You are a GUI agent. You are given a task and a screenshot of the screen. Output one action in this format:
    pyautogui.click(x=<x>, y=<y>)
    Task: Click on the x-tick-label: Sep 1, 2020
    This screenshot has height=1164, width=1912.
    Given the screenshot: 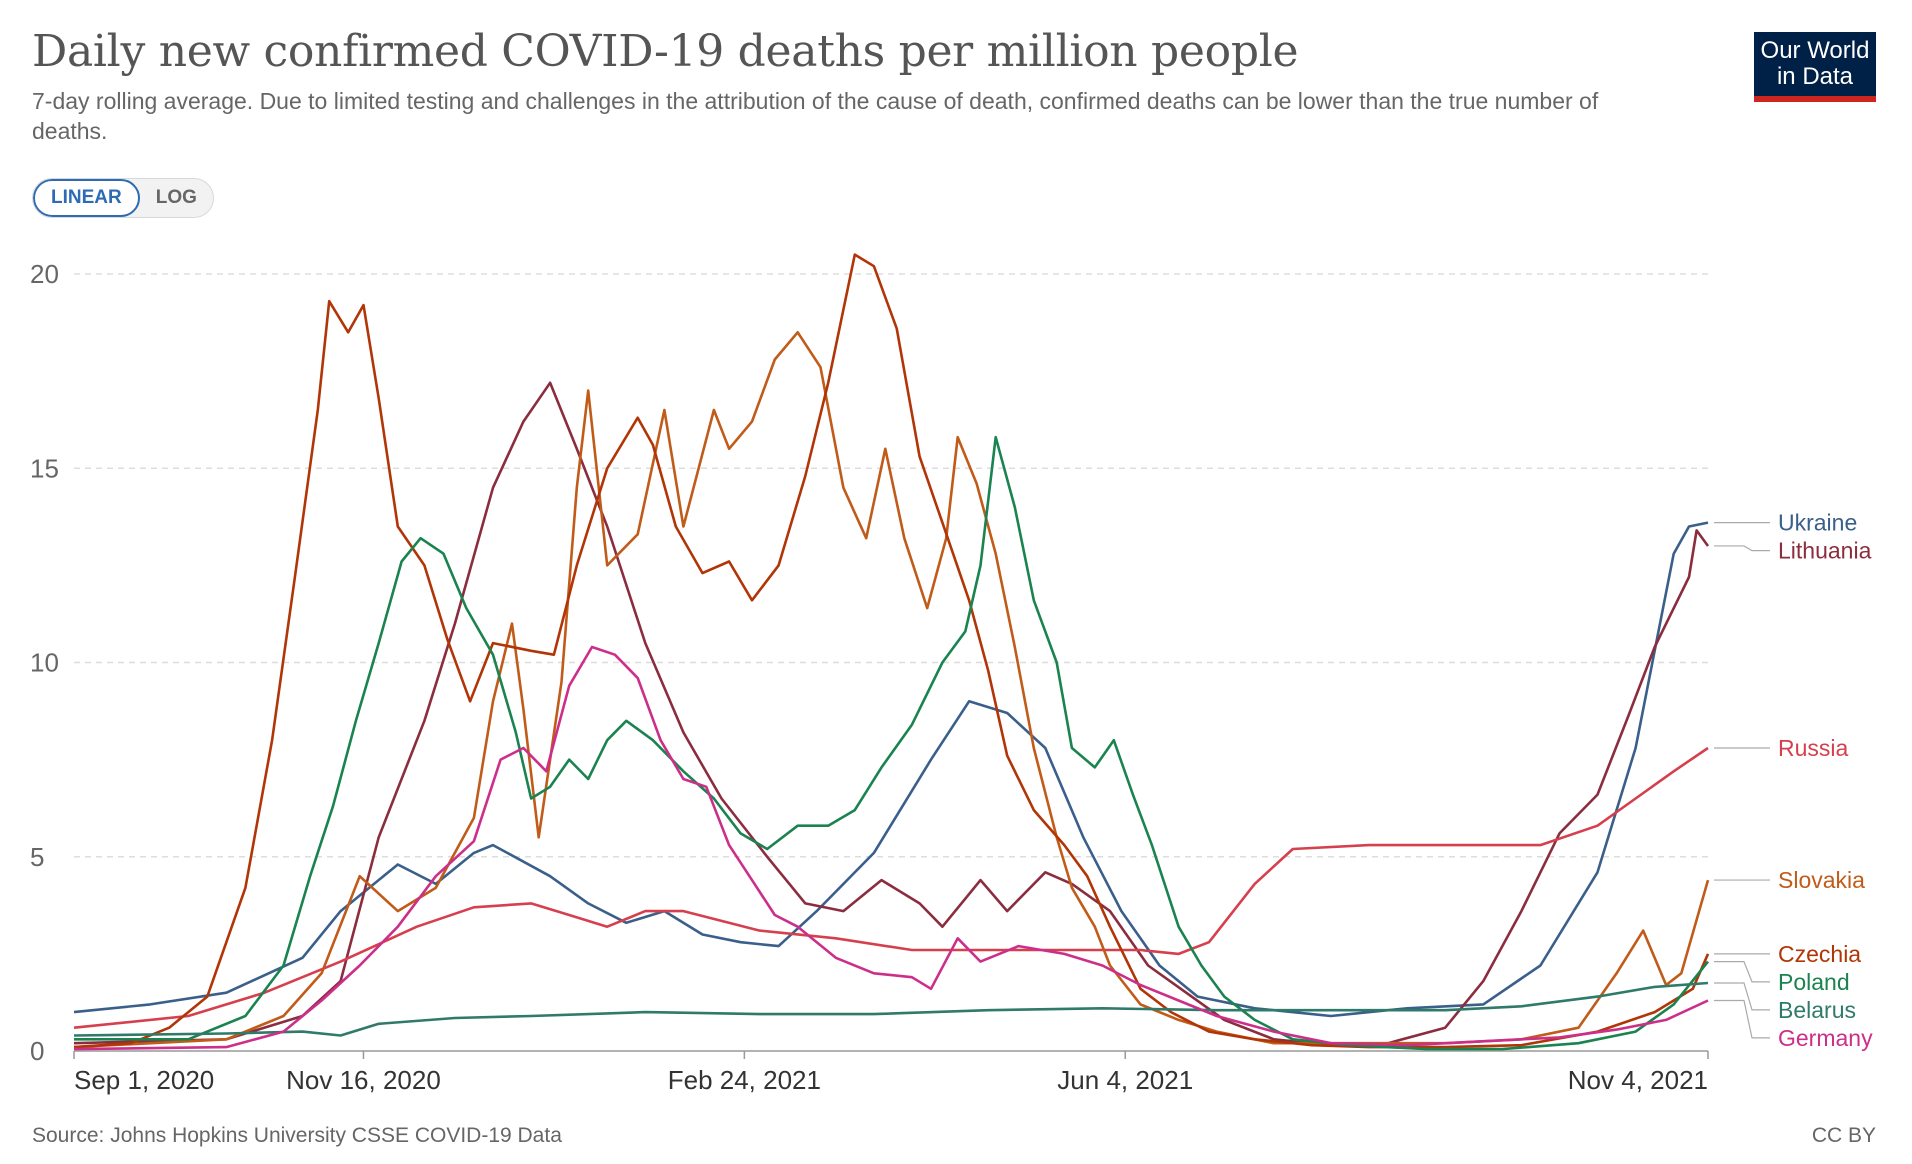 What is the action you would take?
    pyautogui.click(x=144, y=1080)
    